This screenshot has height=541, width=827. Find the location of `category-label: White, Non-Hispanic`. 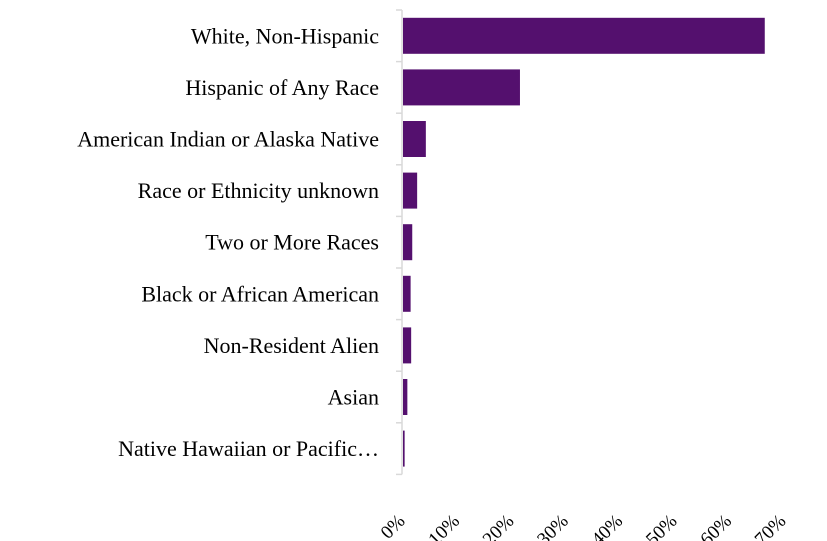

category-label: White, Non-Hispanic is located at coordinates (285, 35).